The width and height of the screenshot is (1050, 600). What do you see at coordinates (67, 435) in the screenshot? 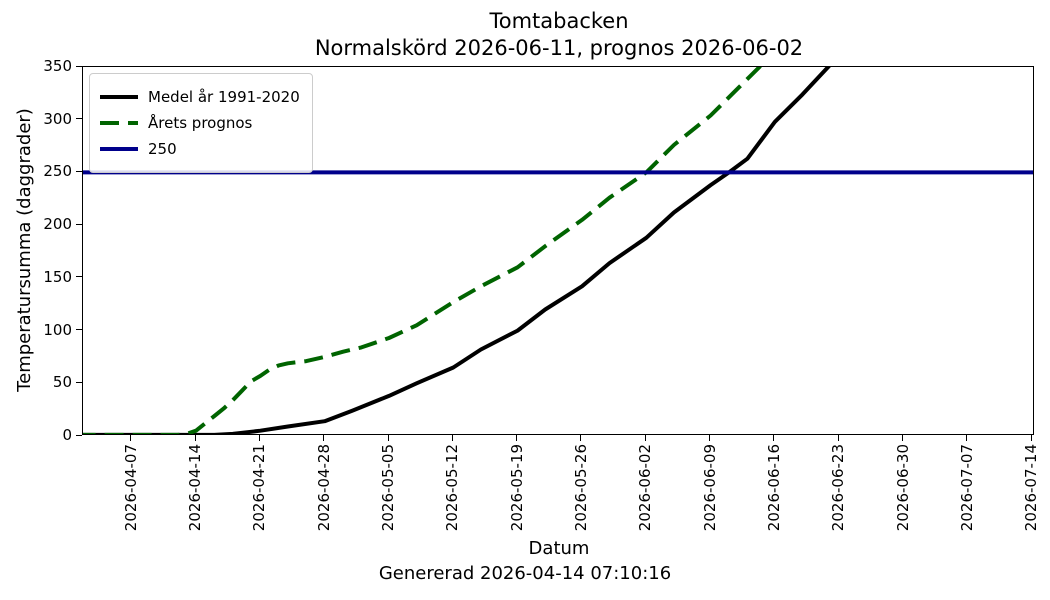
I see `y-tick-label: 0` at bounding box center [67, 435].